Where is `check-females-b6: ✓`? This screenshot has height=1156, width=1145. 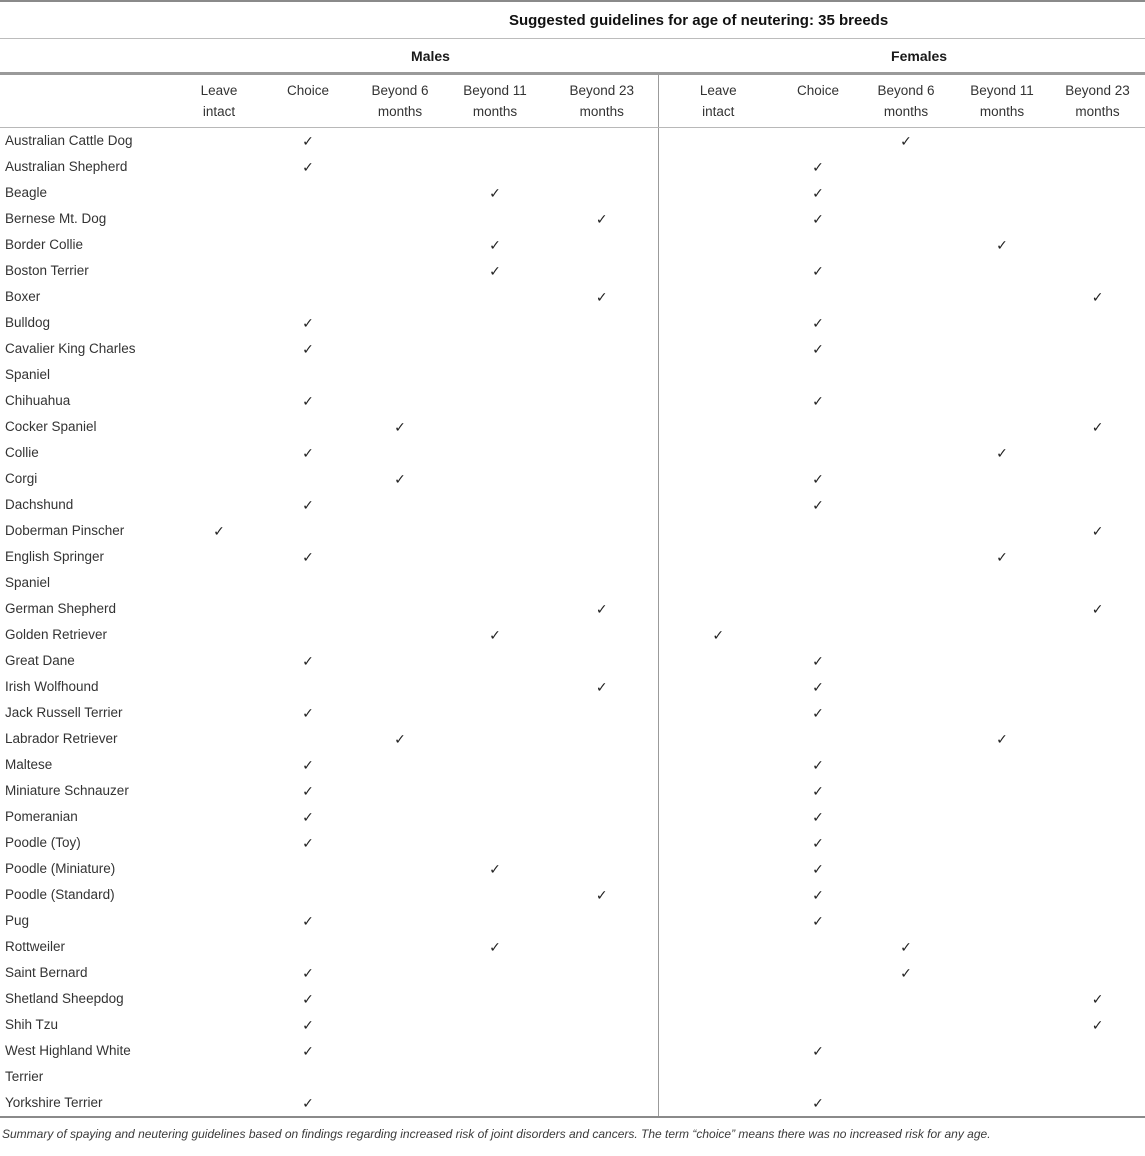 check-females-b6: ✓ is located at coordinates (906, 947).